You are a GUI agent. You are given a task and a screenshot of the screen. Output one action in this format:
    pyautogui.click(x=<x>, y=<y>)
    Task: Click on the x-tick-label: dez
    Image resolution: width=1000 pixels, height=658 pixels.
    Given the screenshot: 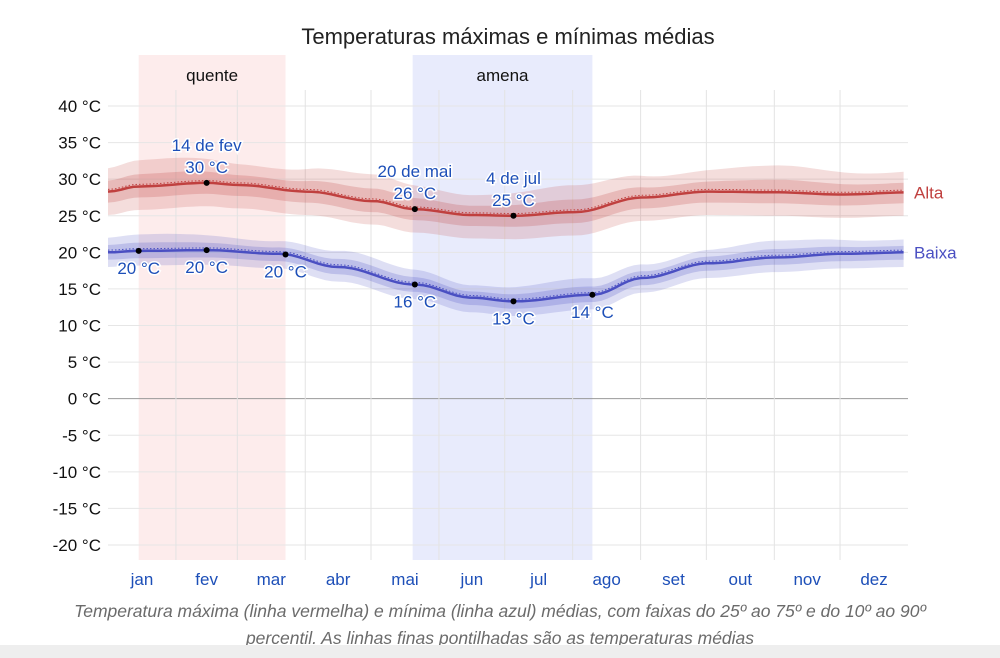 What is the action you would take?
    pyautogui.click(x=873, y=579)
    